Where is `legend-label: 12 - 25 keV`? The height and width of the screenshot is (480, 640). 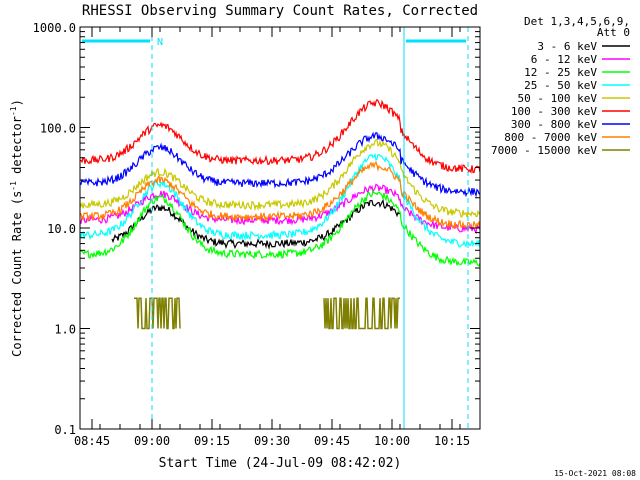 legend-label: 12 - 25 keV is located at coordinates (560, 72).